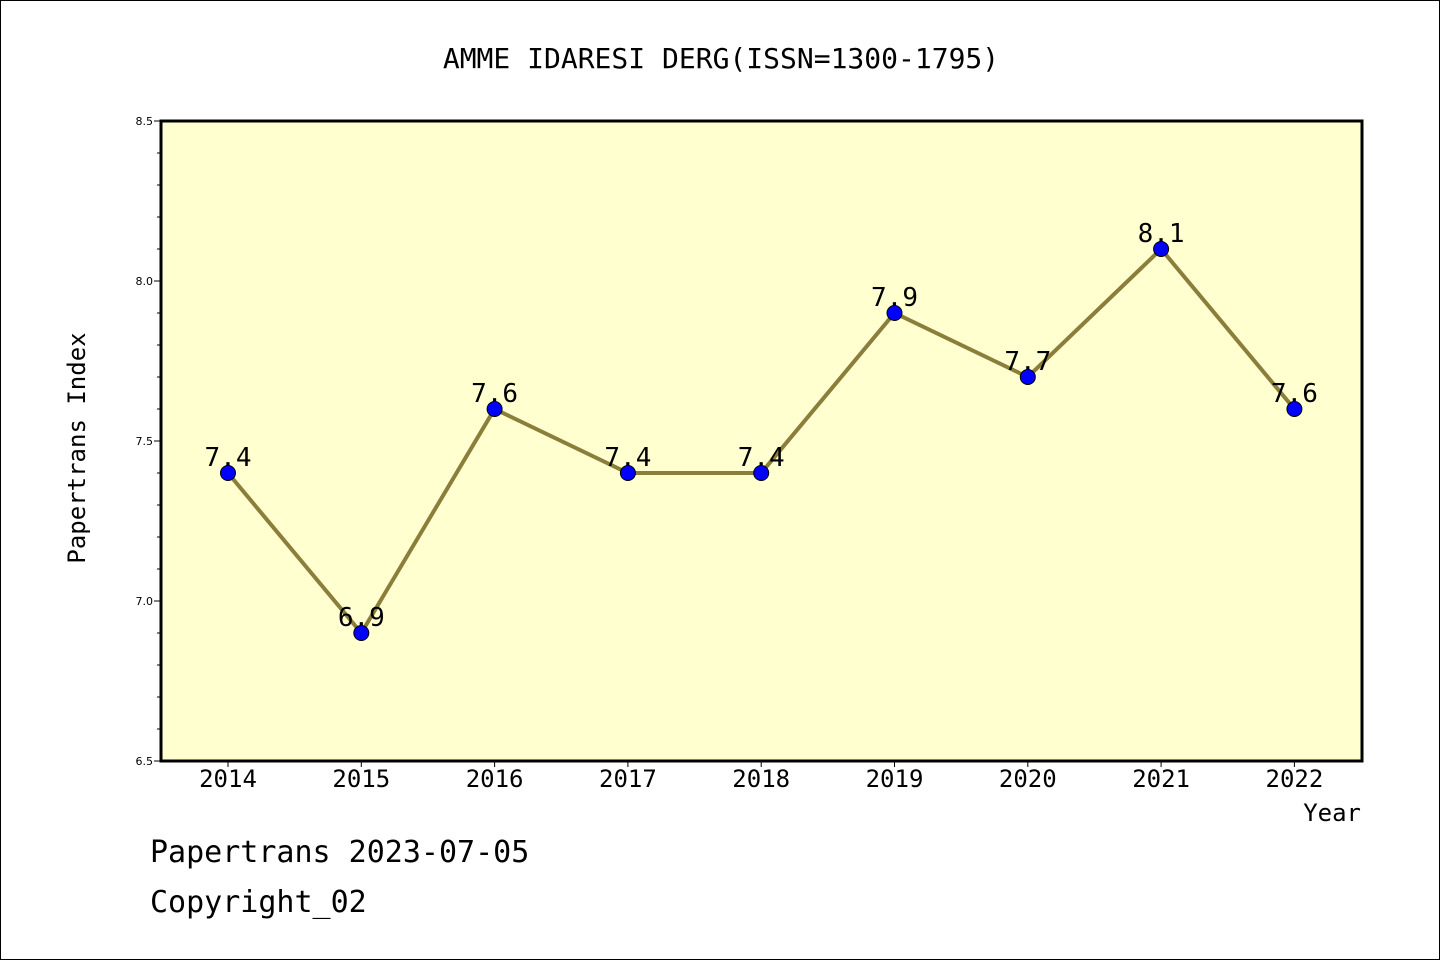  I want to click on data-label: 7.9, so click(894, 298).